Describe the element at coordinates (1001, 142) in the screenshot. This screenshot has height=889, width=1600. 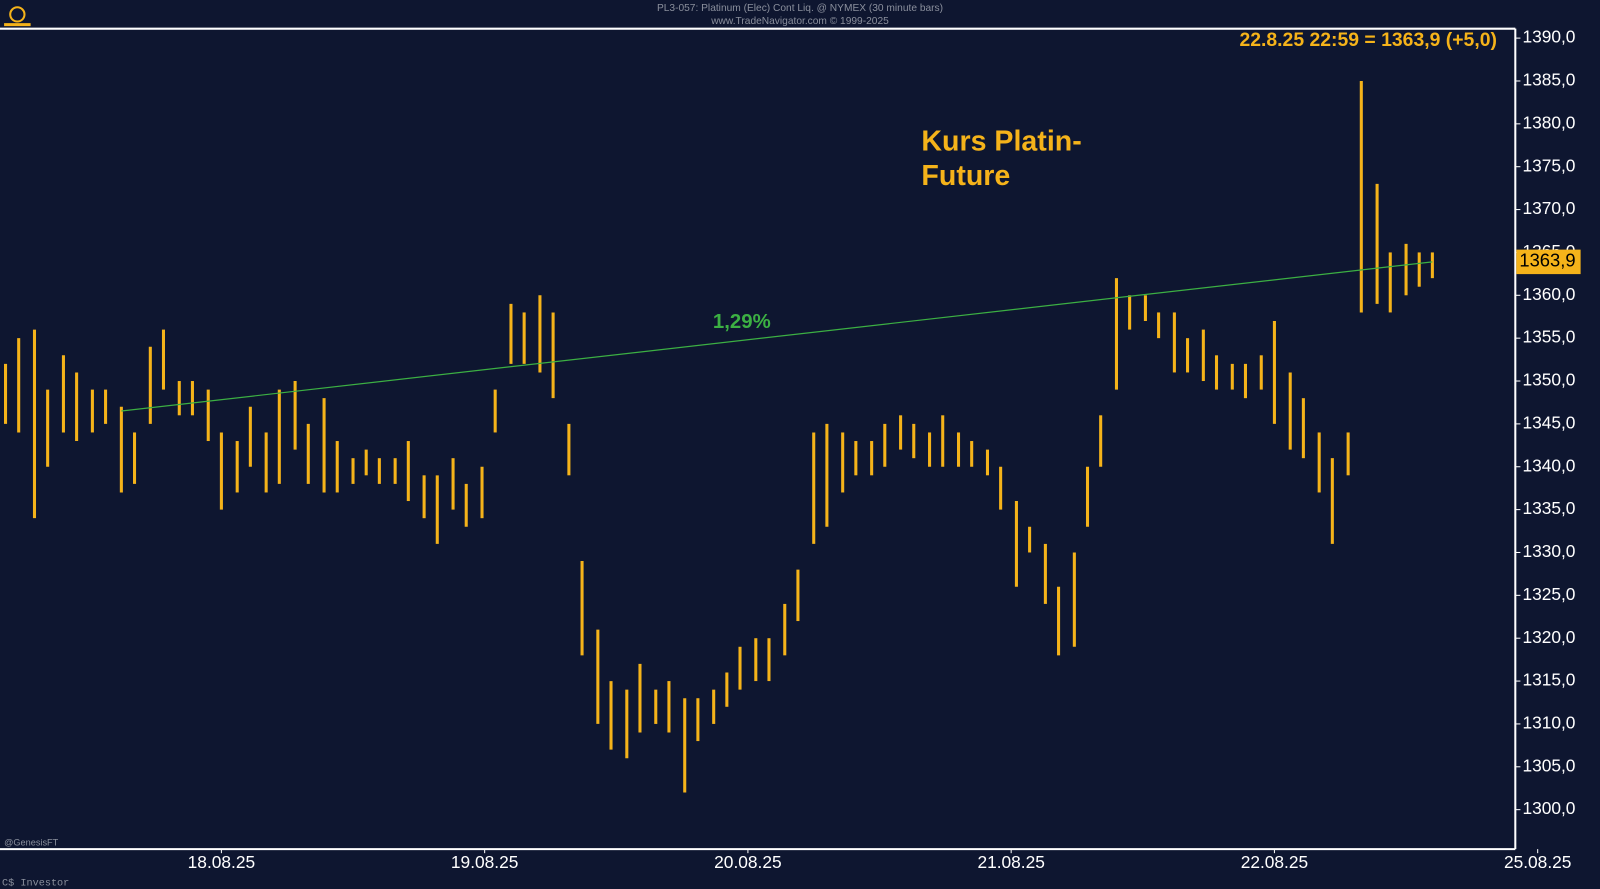
I see `annotation: Kurs Platin-` at that location.